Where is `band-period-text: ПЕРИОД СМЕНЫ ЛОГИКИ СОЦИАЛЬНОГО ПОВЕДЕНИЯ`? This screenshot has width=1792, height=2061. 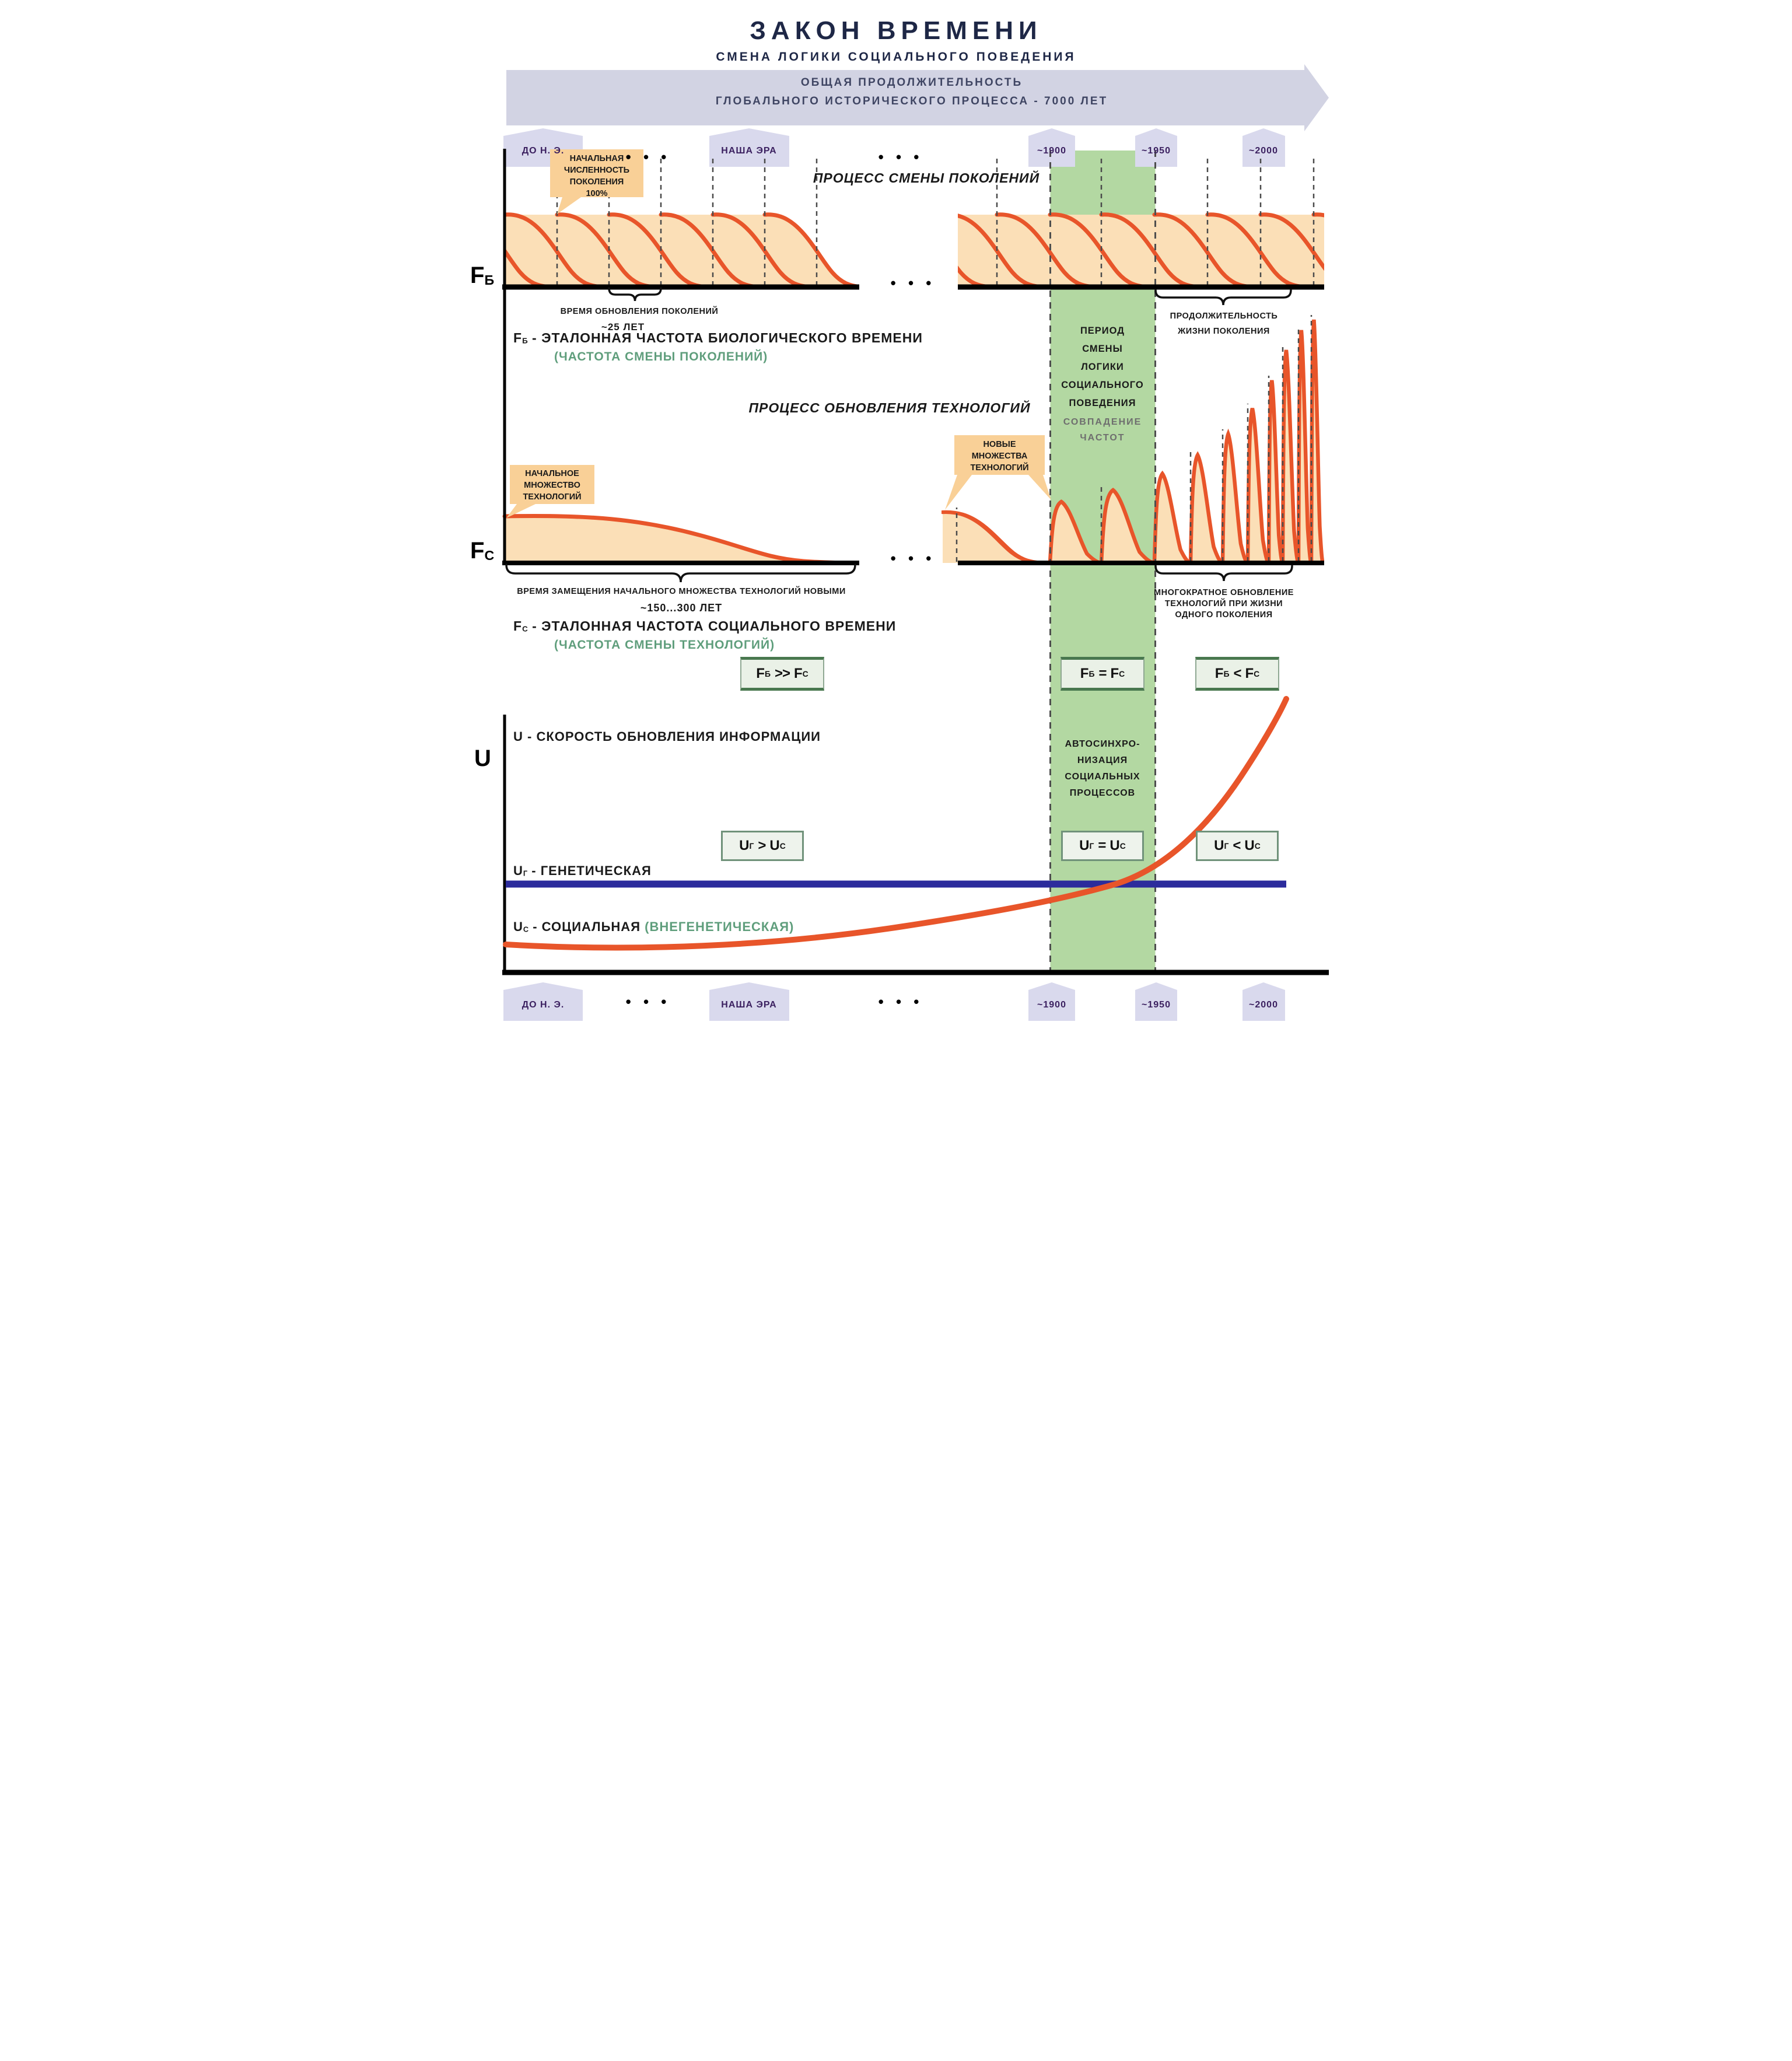
band-period-text: ПЕРИОД СМЕНЫ ЛОГИКИ СОЦИАЛЬНОГО ПОВЕДЕНИЯ is located at coordinates (1102, 367).